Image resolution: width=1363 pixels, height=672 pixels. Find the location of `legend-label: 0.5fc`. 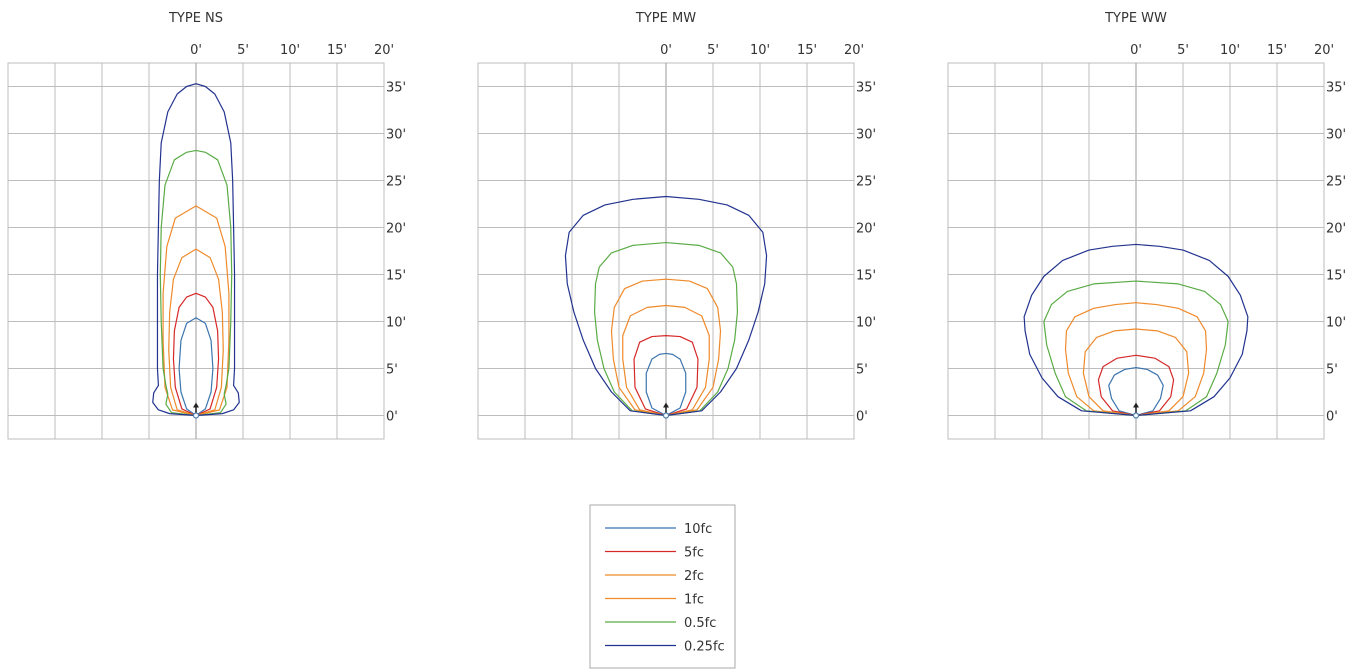

legend-label: 0.5fc is located at coordinates (700, 623).